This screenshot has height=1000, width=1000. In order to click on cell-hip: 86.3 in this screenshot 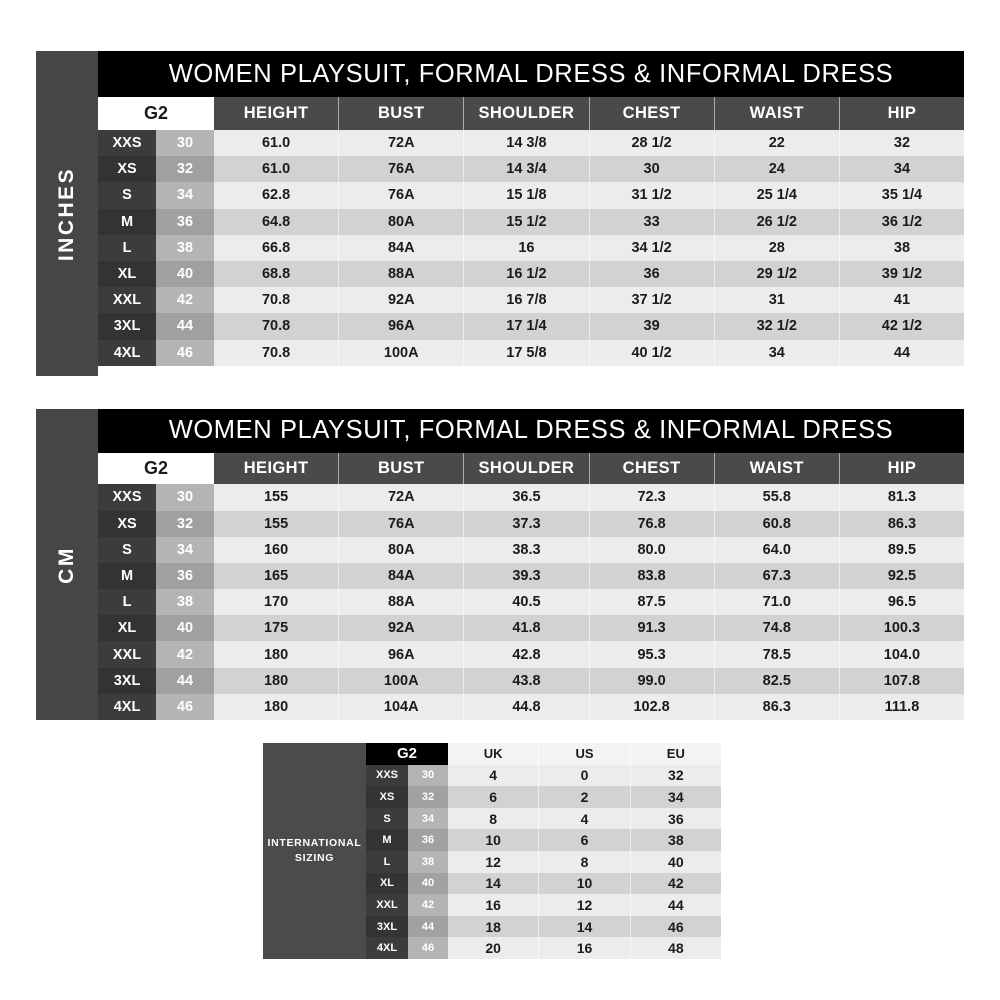, I will do `click(901, 523)`.